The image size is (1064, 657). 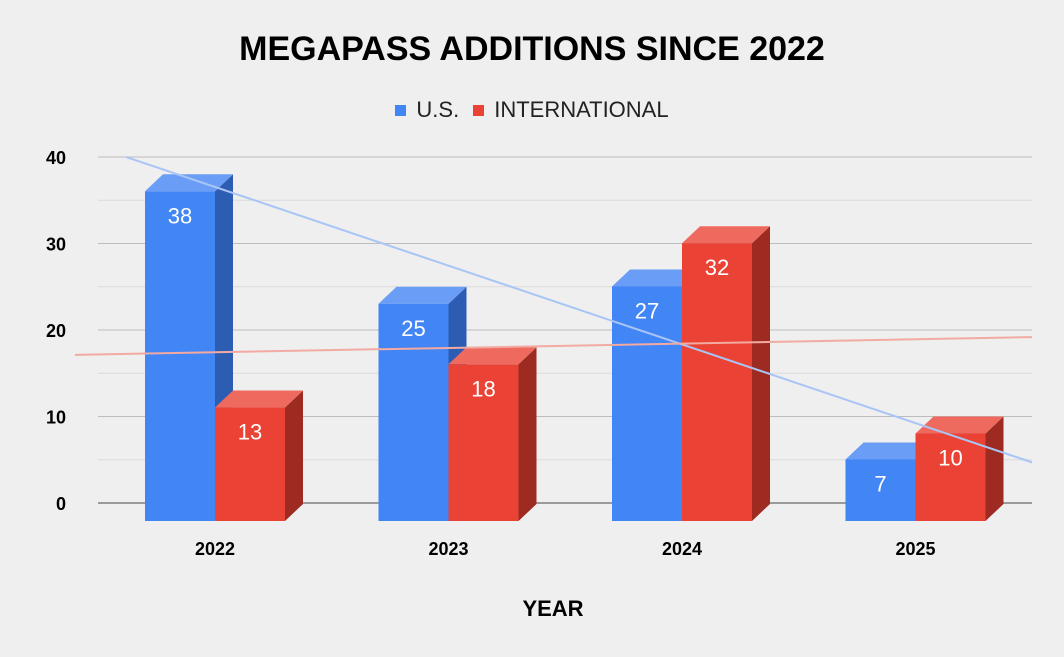 I want to click on legend-item-us: U.S., so click(x=427, y=110).